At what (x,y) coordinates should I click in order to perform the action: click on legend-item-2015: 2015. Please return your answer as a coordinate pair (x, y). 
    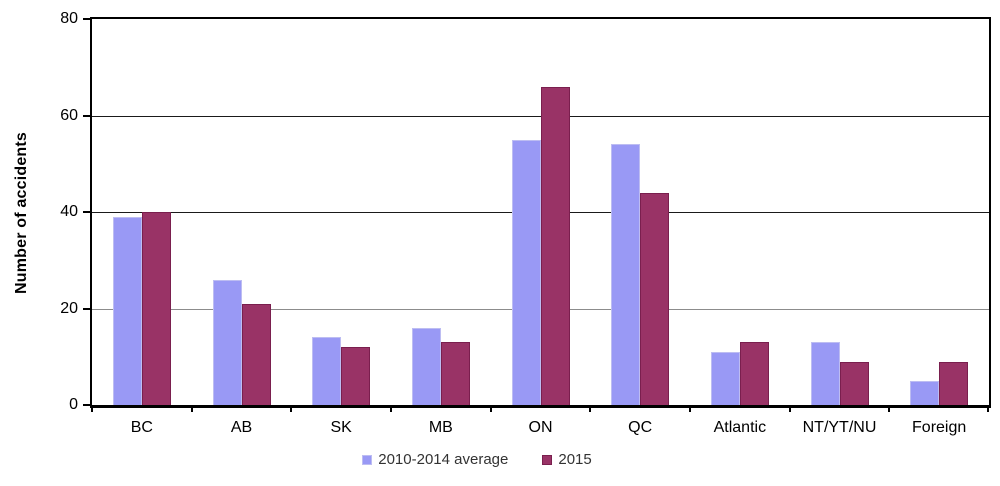
    Looking at the image, I should click on (567, 459).